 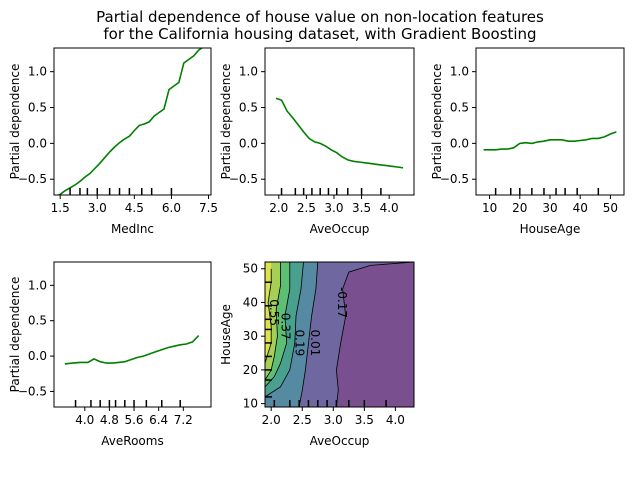 I want to click on x-tick-label: 30, so click(x=549, y=208).